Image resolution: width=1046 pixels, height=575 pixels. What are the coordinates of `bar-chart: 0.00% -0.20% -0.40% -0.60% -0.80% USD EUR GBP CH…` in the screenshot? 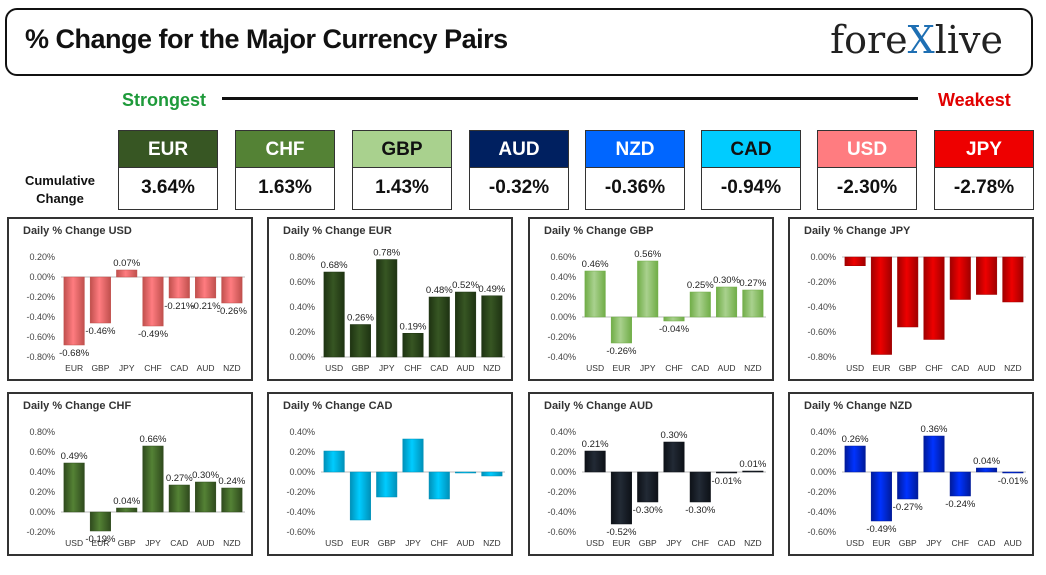 It's located at (916, 312).